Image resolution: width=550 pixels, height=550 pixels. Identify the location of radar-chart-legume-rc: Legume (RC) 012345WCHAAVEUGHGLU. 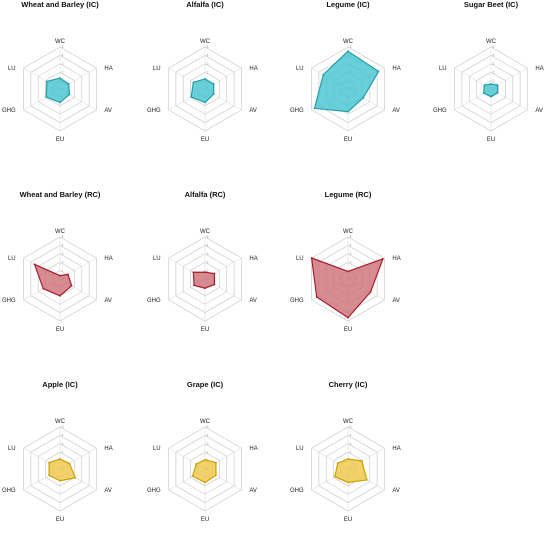
(348, 275).